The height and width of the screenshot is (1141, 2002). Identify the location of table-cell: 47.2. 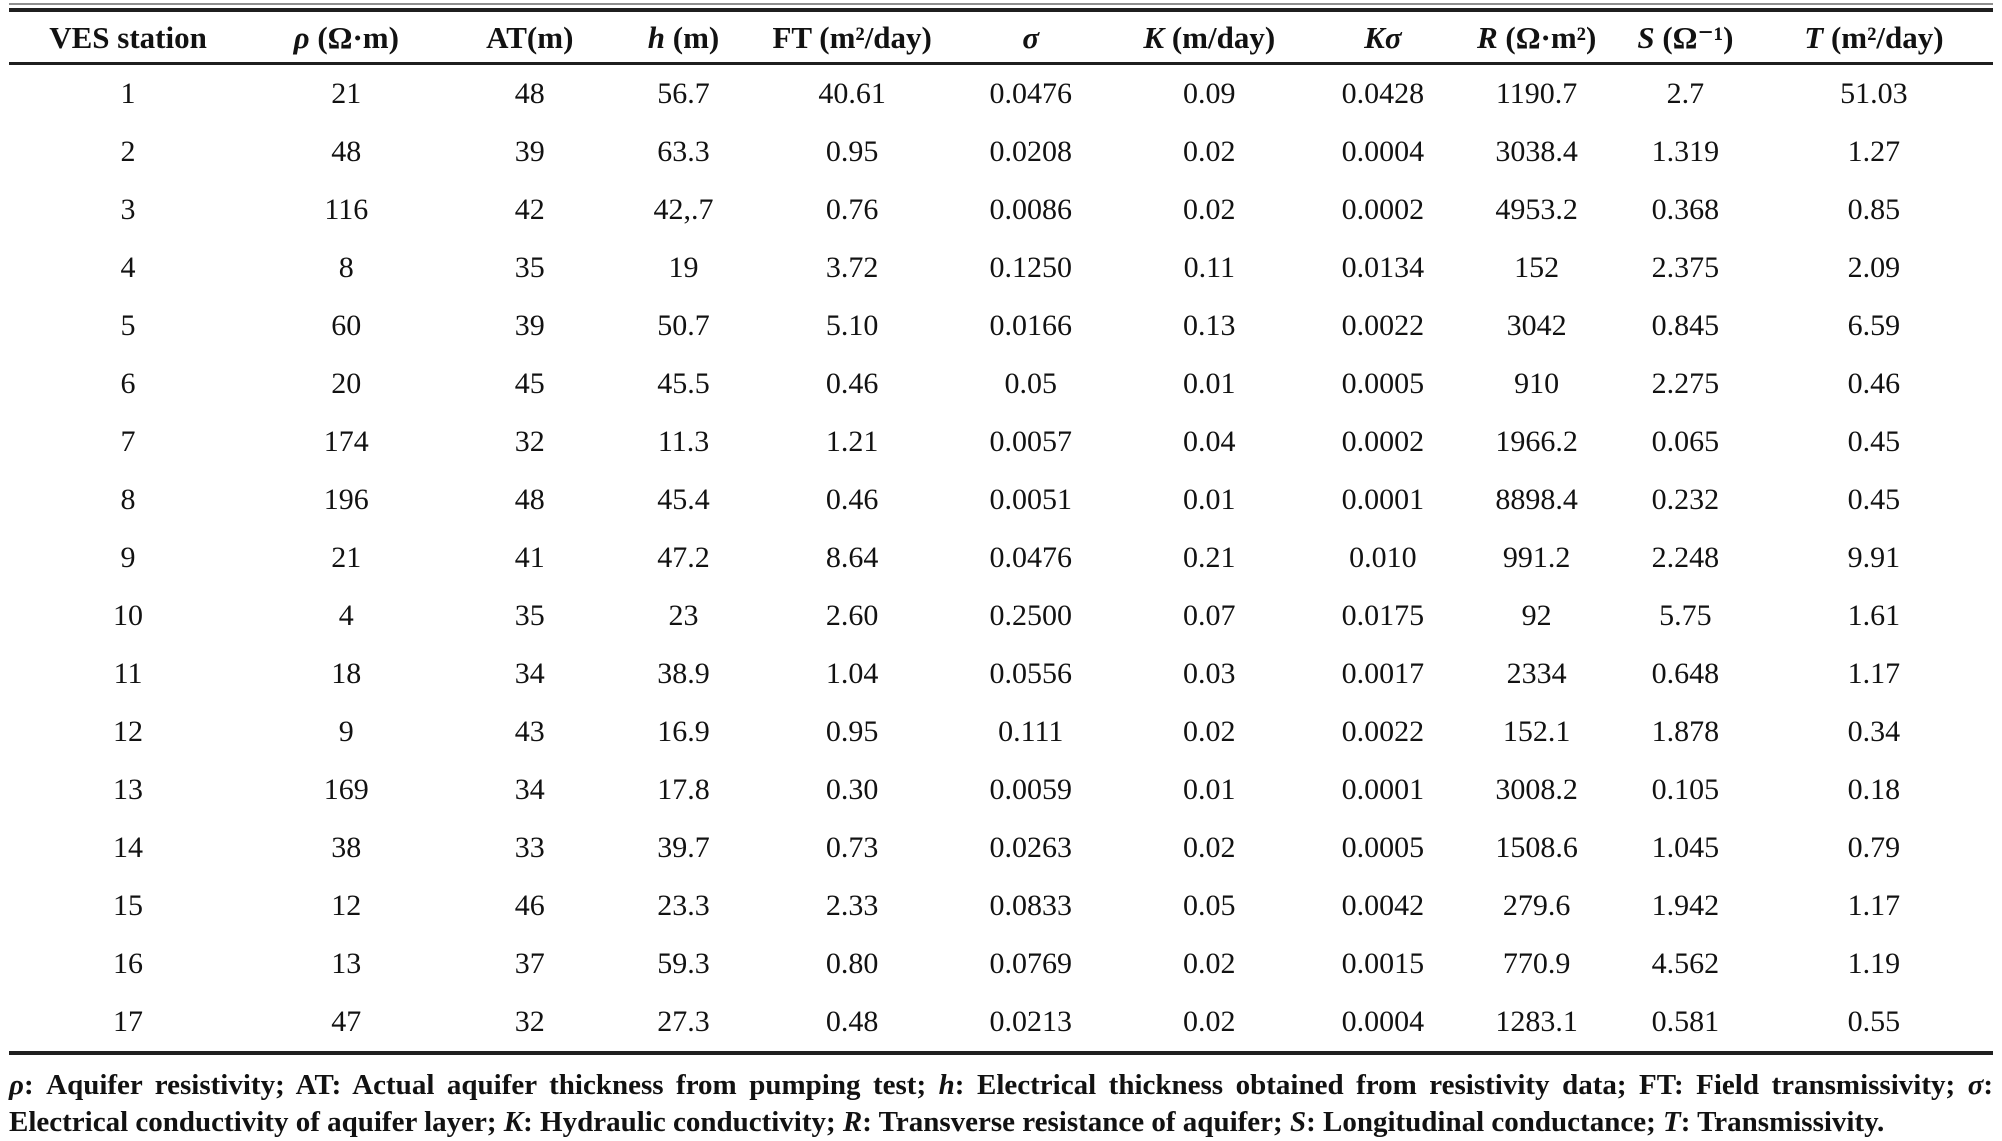
(683, 557).